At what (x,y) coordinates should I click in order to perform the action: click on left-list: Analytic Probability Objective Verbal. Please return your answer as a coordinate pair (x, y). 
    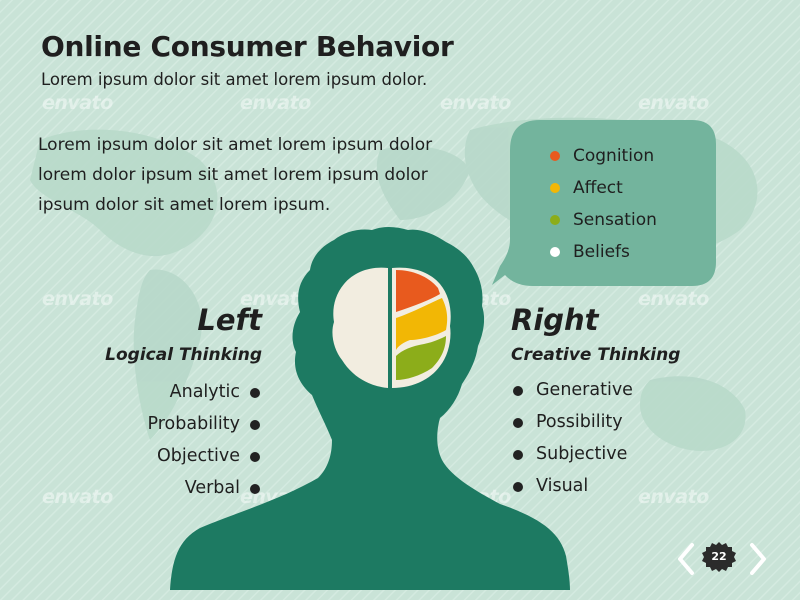
    Looking at the image, I should click on (176, 440).